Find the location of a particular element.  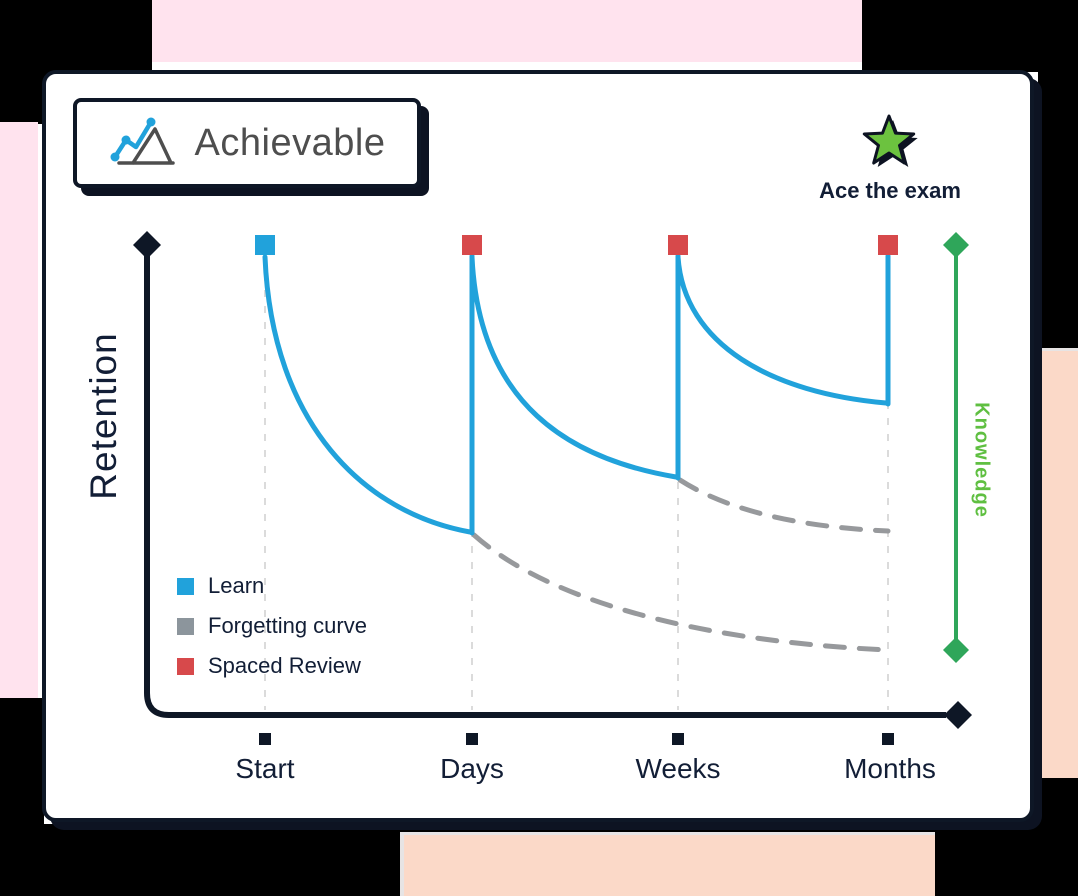

knowledge-diamond-top is located at coordinates (956, 245).